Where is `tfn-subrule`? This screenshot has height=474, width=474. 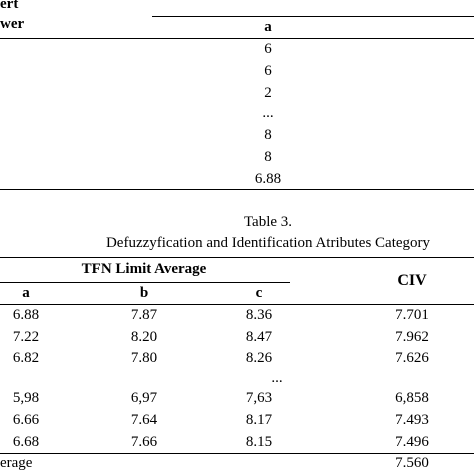
tfn-subrule is located at coordinates (145, 282).